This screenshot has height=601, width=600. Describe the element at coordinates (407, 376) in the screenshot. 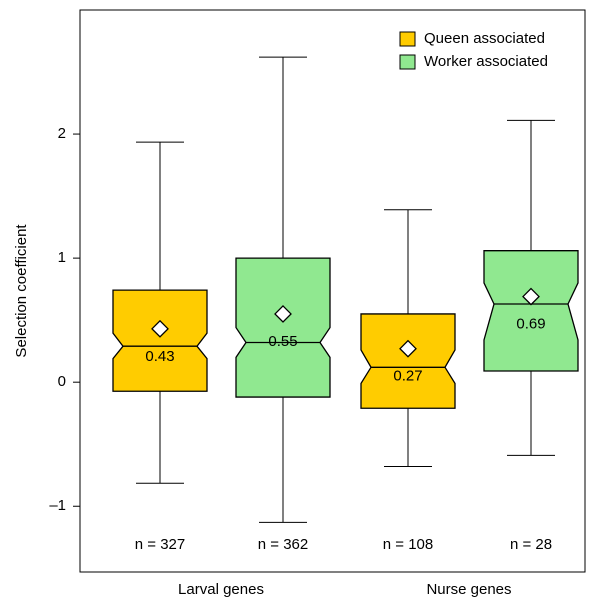

I see `mean-label: 0.27` at that location.